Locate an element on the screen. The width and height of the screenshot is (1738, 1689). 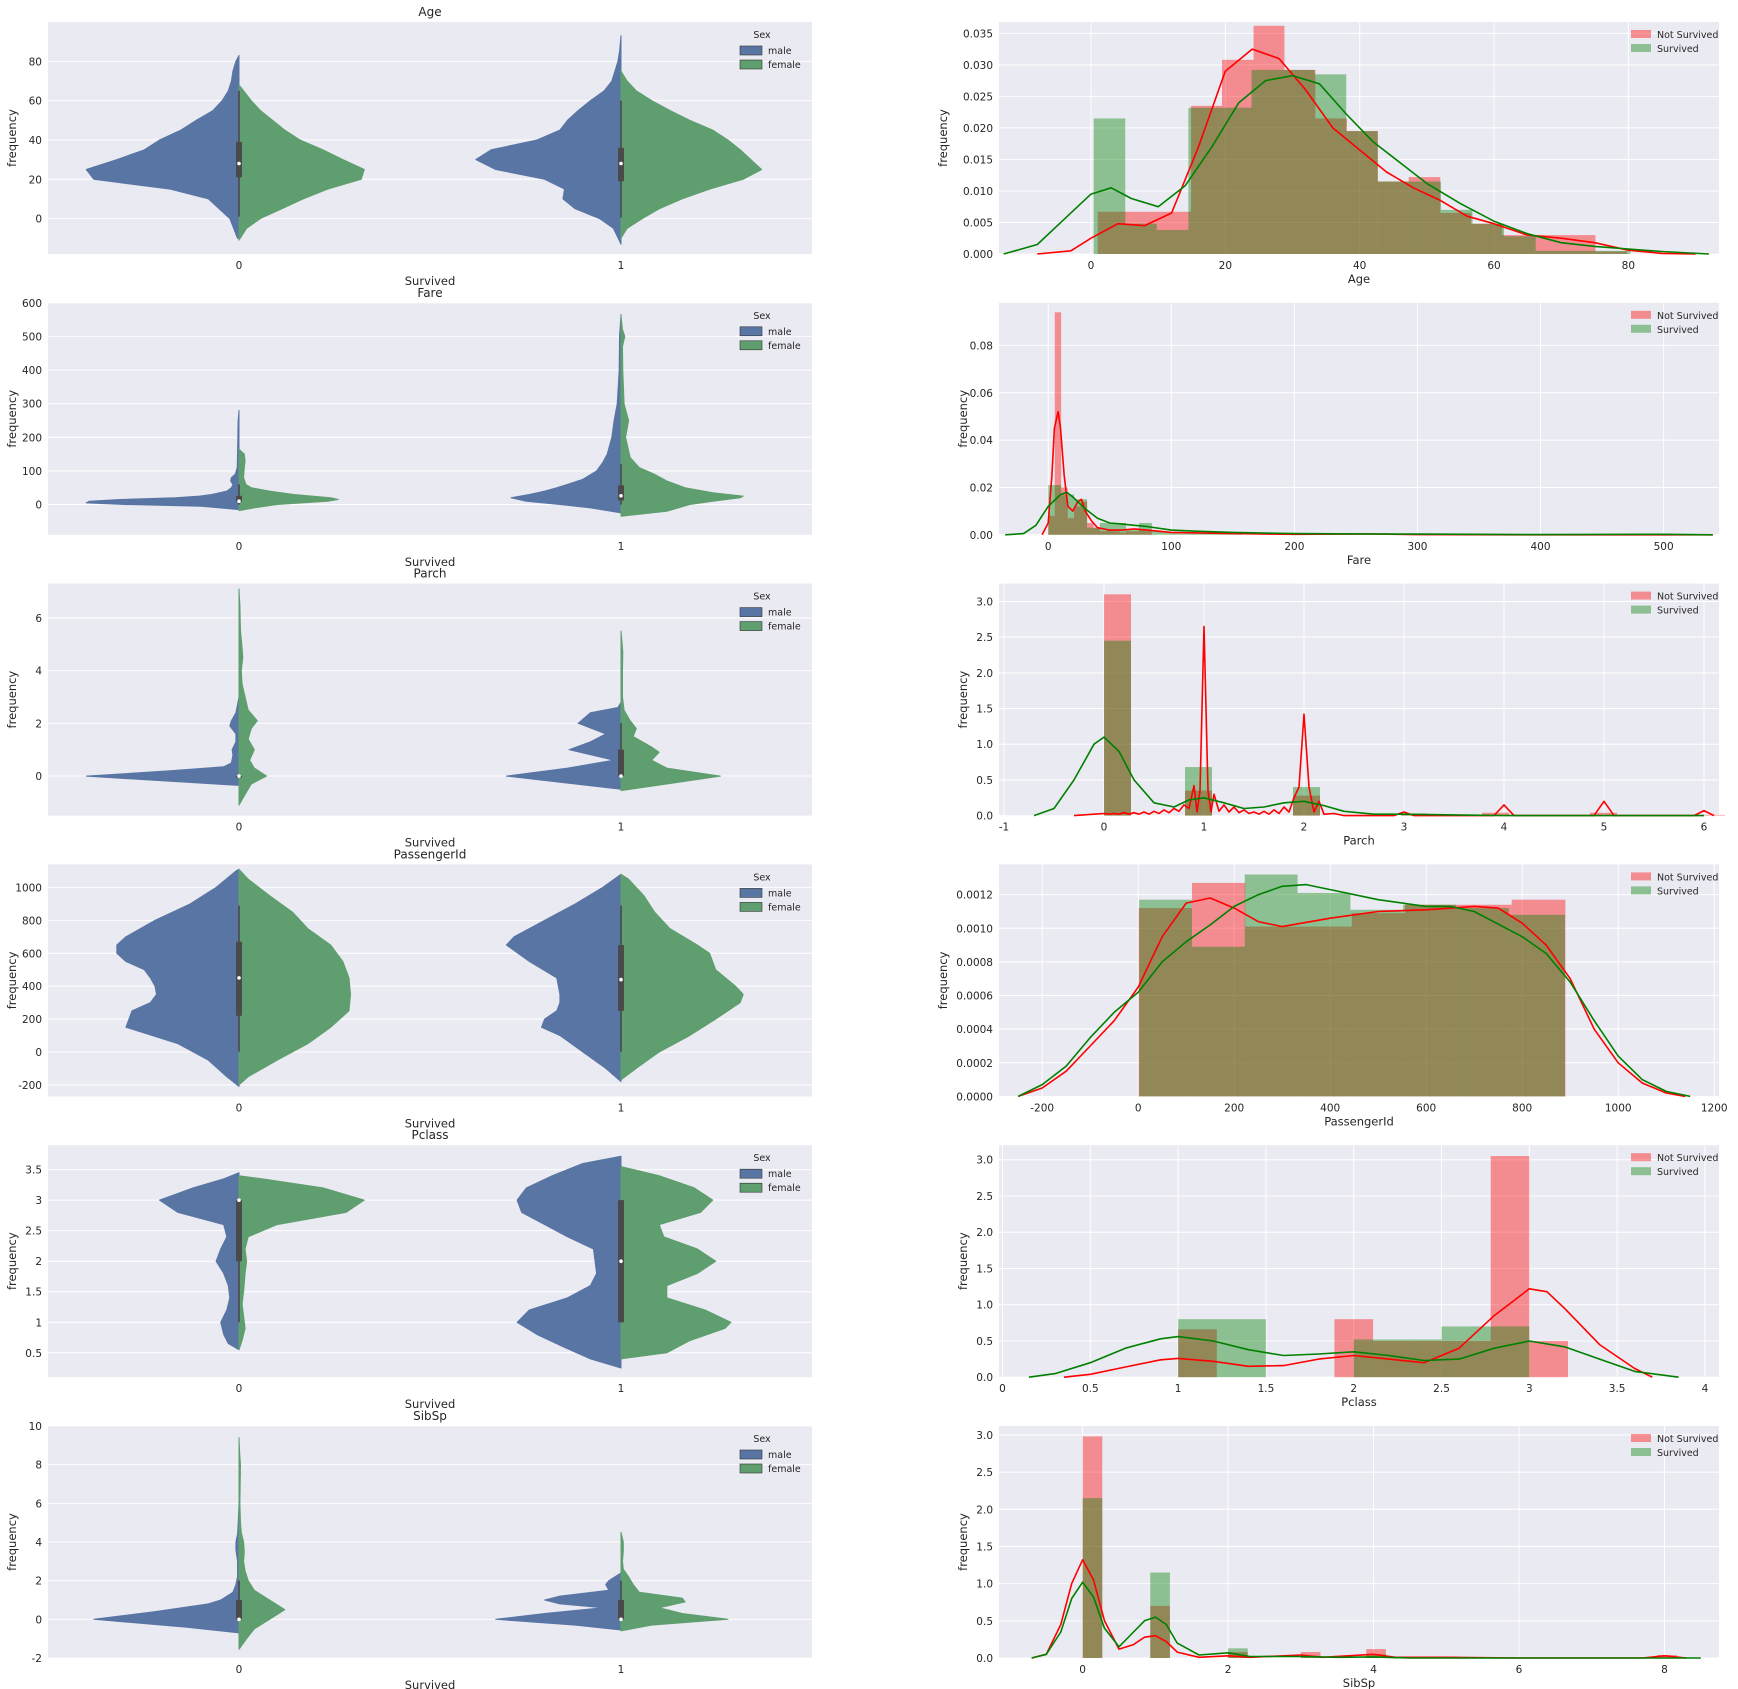
y-tick-label: 3 is located at coordinates (38, 1201).